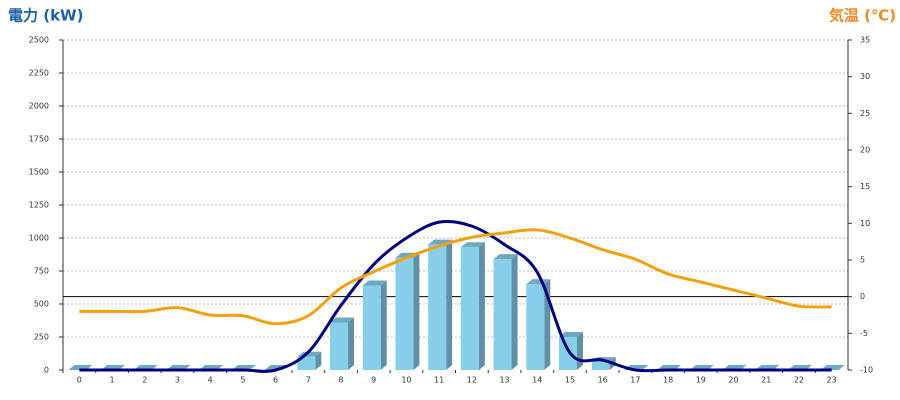 The height and width of the screenshot is (400, 900). I want to click on x-tick-label: 5, so click(242, 380).